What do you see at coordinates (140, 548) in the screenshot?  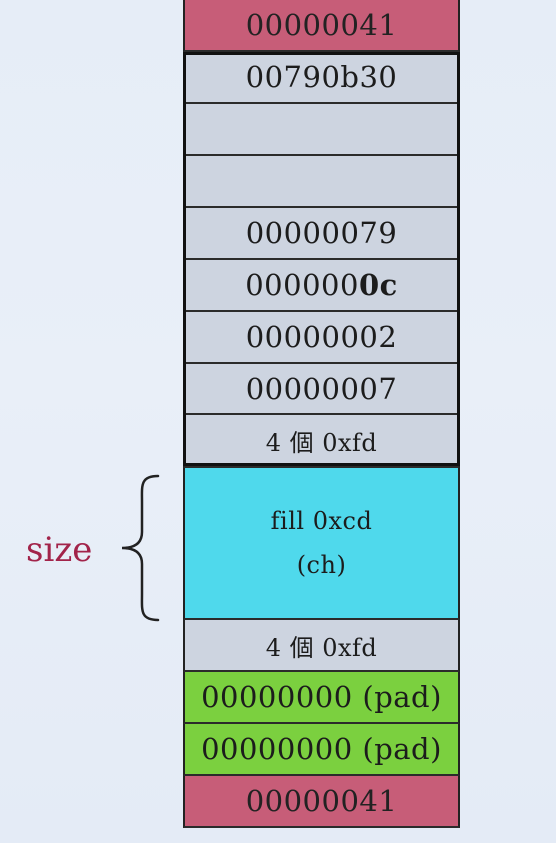 I see `size-brace-icon` at bounding box center [140, 548].